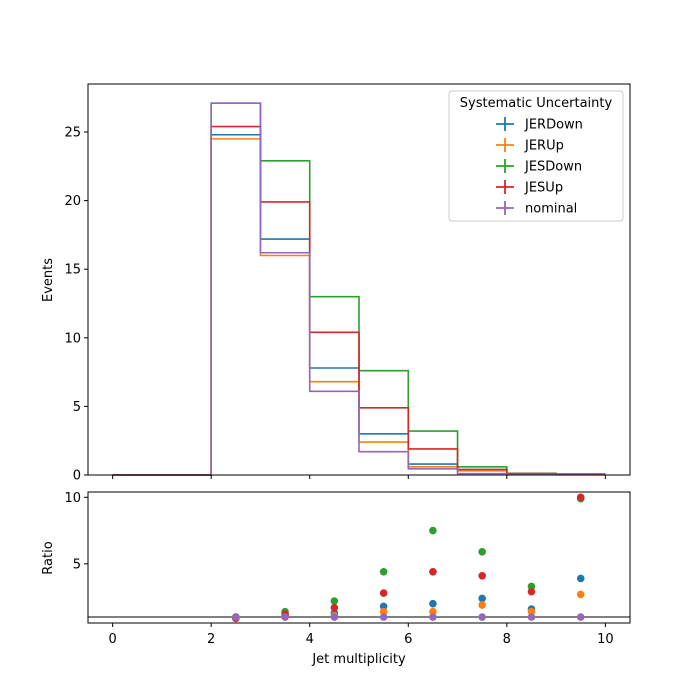  Describe the element at coordinates (358, 659) in the screenshot. I see `x-axis-label: Jet multiplicity` at that location.